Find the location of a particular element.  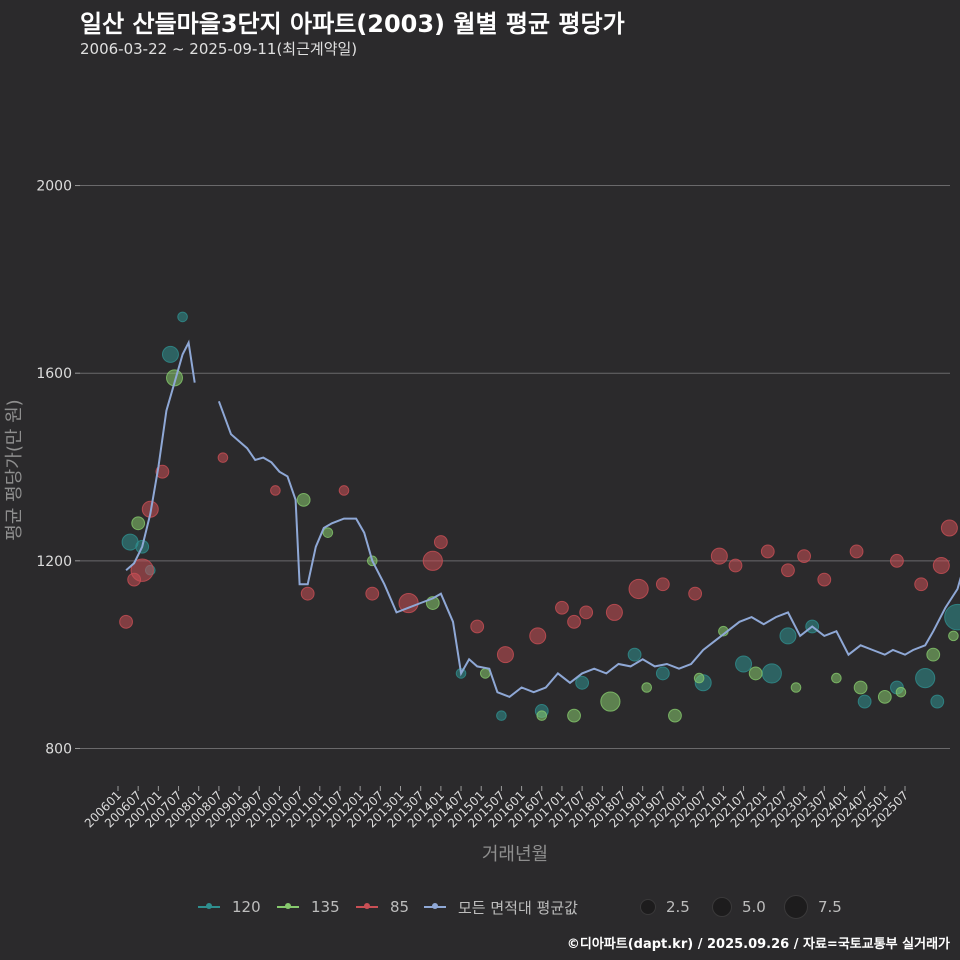

legend-label-85: 85 is located at coordinates (400, 907).